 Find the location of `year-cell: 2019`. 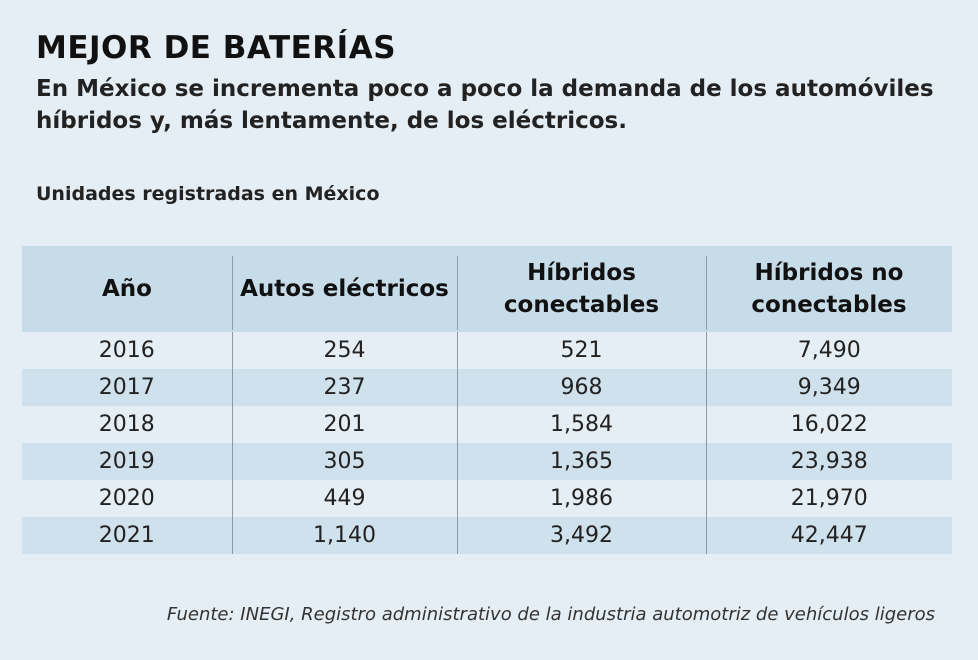

year-cell: 2019 is located at coordinates (127, 461).